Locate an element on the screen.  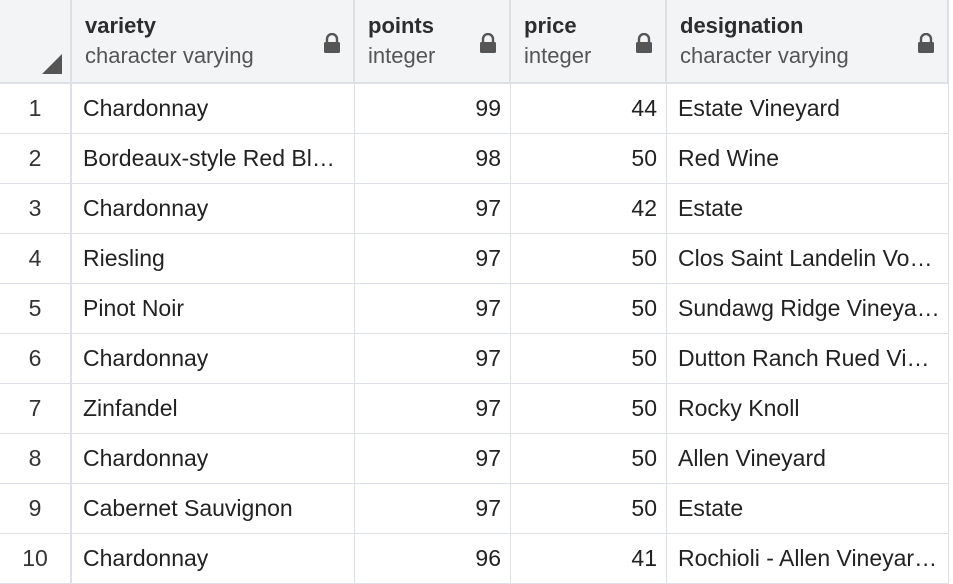
cell-points: 96 is located at coordinates (433, 559).